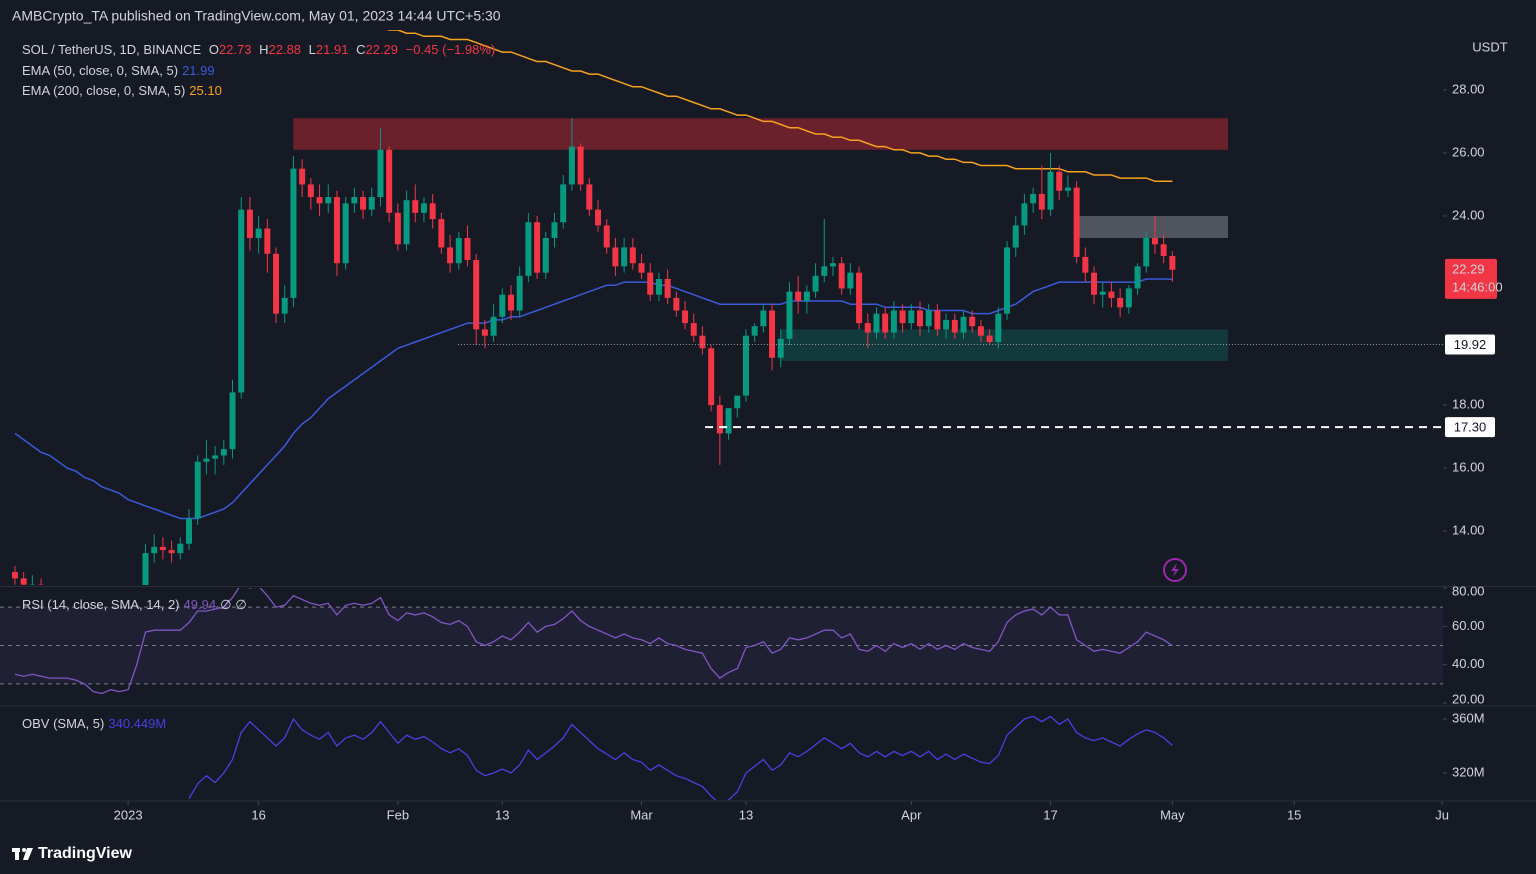 This screenshot has height=874, width=1536. What do you see at coordinates (1468, 663) in the screenshot?
I see `y-tick-label: 40.00` at bounding box center [1468, 663].